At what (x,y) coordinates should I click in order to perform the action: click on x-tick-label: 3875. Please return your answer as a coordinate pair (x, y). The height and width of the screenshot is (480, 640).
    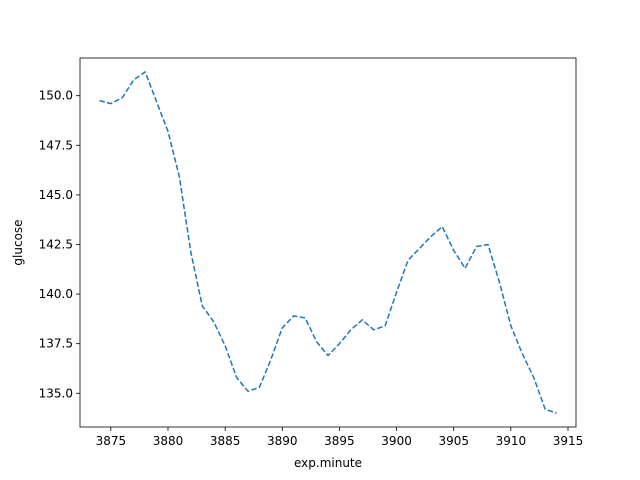
    Looking at the image, I should click on (111, 441).